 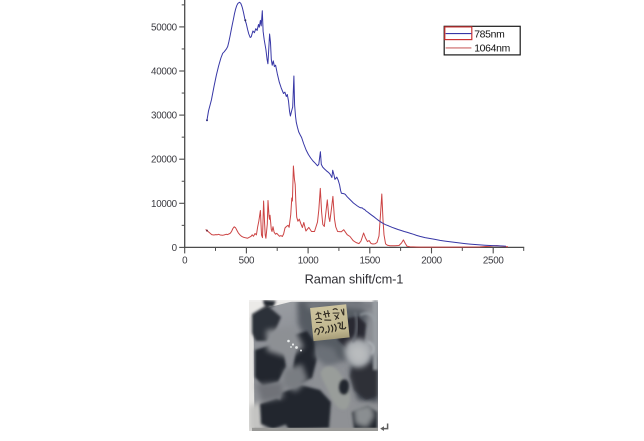 What do you see at coordinates (369, 260) in the screenshot?
I see `svg-text: 1500` at bounding box center [369, 260].